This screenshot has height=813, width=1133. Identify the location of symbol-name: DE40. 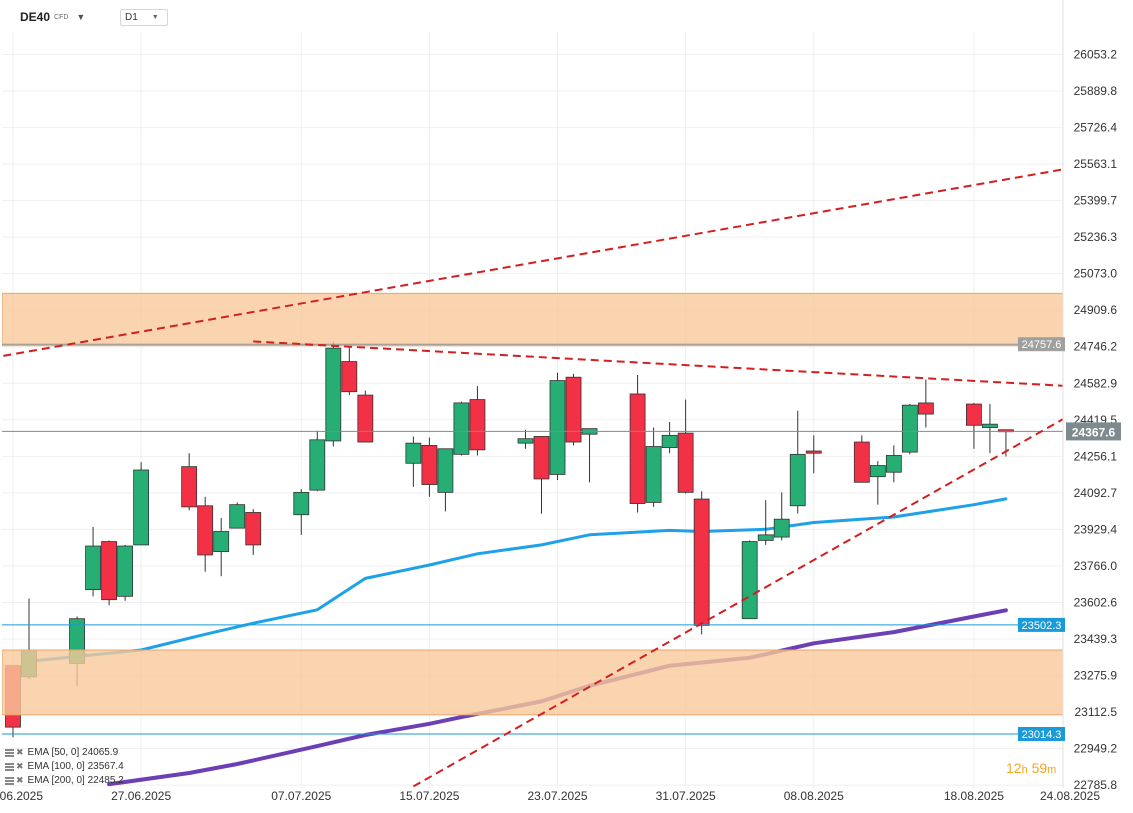
(35, 17).